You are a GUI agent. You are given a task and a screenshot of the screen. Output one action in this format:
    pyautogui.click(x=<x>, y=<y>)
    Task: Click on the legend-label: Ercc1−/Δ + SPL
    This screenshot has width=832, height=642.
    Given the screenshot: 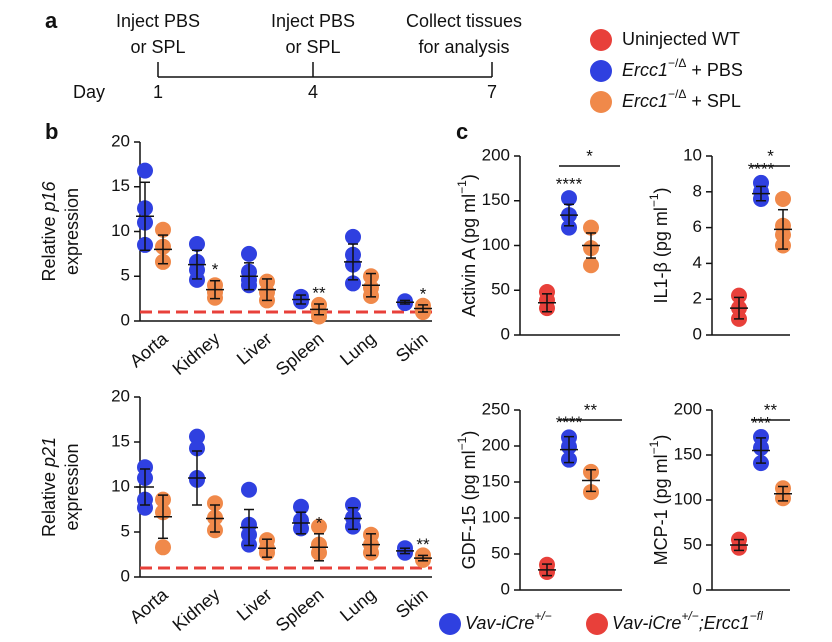 What is the action you would take?
    pyautogui.click(x=681, y=99)
    